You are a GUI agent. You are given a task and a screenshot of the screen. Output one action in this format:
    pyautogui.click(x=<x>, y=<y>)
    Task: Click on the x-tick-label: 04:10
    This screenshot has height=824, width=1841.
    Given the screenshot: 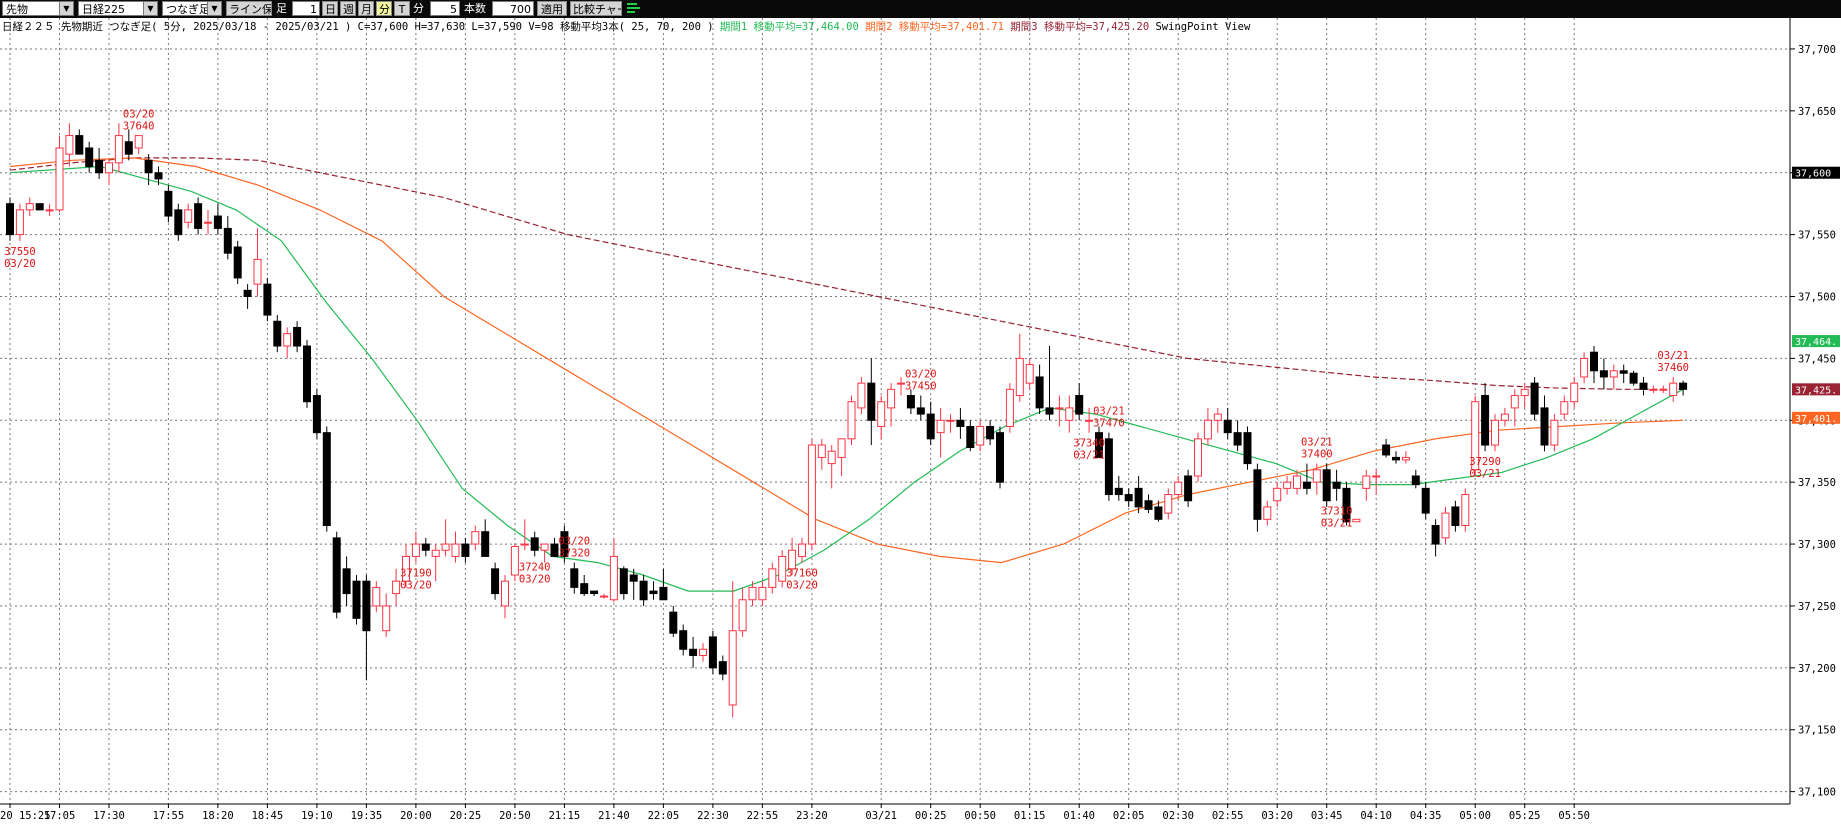 What is the action you would take?
    pyautogui.click(x=1376, y=816)
    